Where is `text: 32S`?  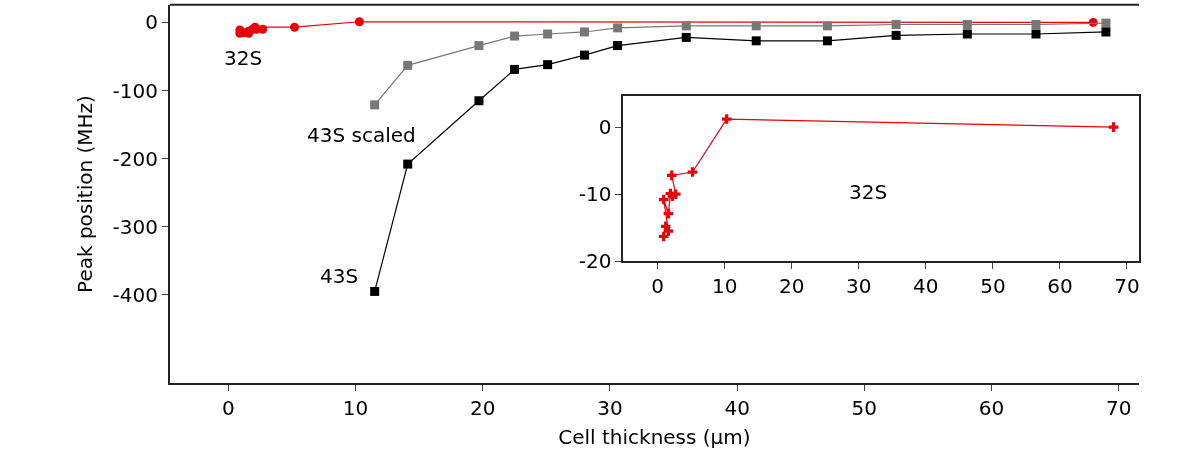
text: 32S is located at coordinates (868, 192).